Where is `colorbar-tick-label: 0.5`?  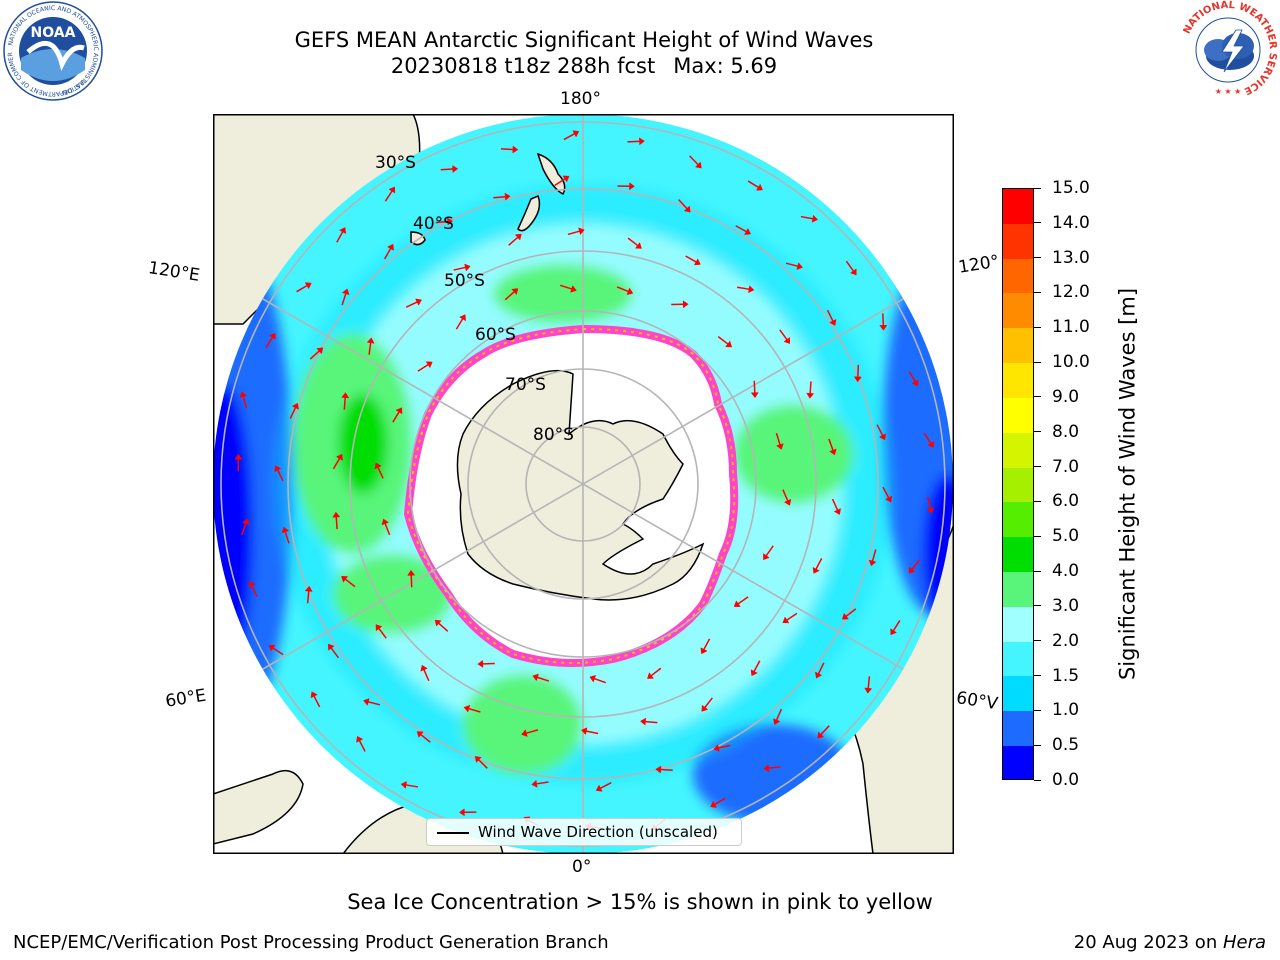
colorbar-tick-label: 0.5 is located at coordinates (1066, 745).